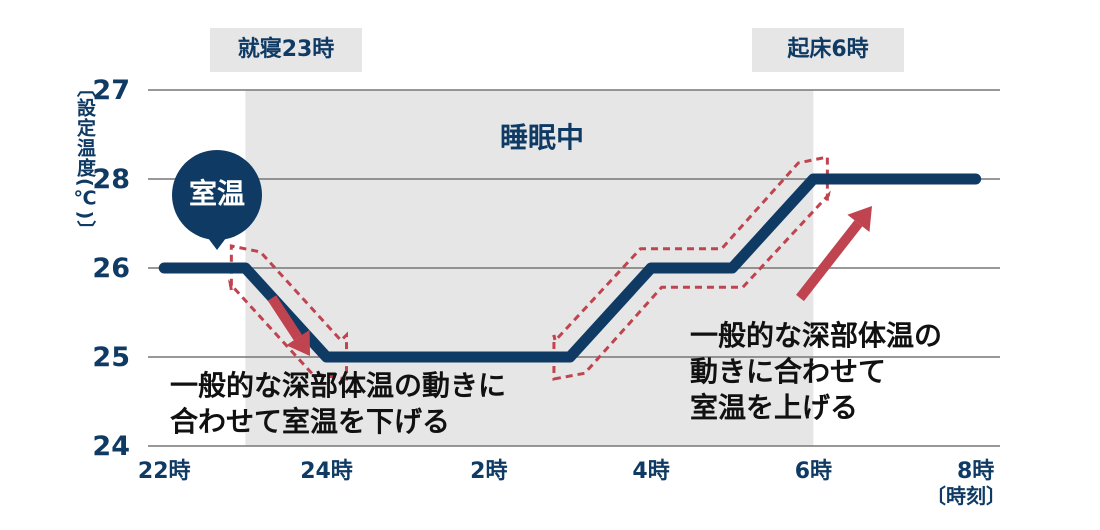 This screenshot has height=530, width=1100. What do you see at coordinates (566, 471) in the screenshot?
I see `x-tick-labels: 22時 24時 2時 4時 6時 8時` at bounding box center [566, 471].